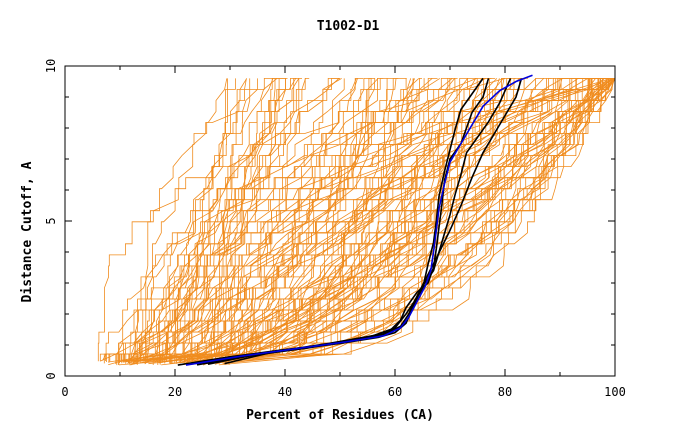 The image size is (680, 440). Describe the element at coordinates (340, 415) in the screenshot. I see `x-axis-label: Percent of Residues (CA)` at that location.